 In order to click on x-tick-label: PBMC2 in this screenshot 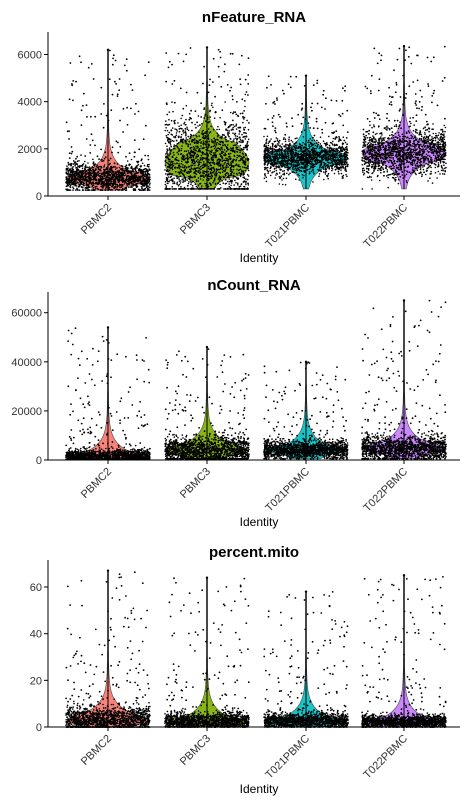, I will do `click(96, 219)`.